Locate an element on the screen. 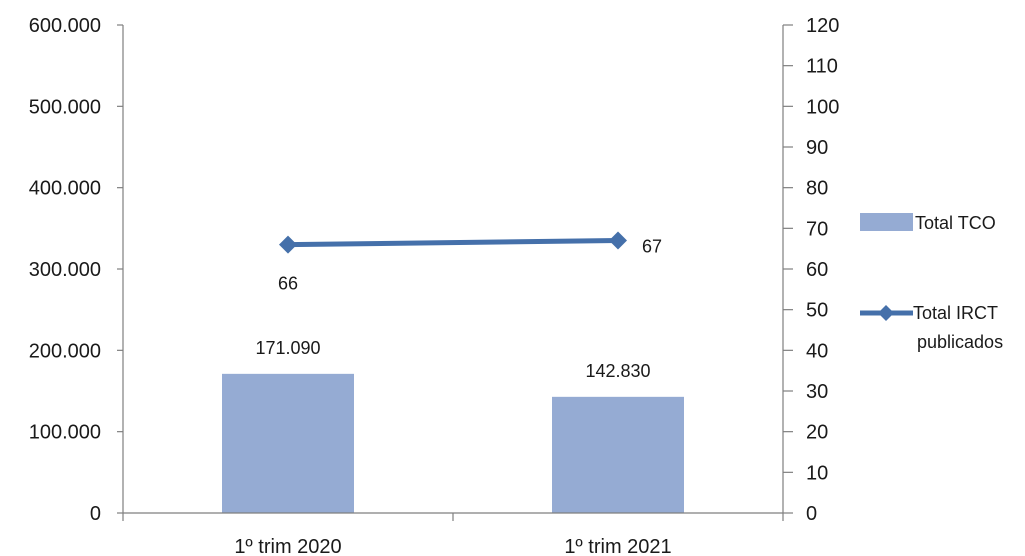  right-axis-tick-label: 120 is located at coordinates (822, 26).